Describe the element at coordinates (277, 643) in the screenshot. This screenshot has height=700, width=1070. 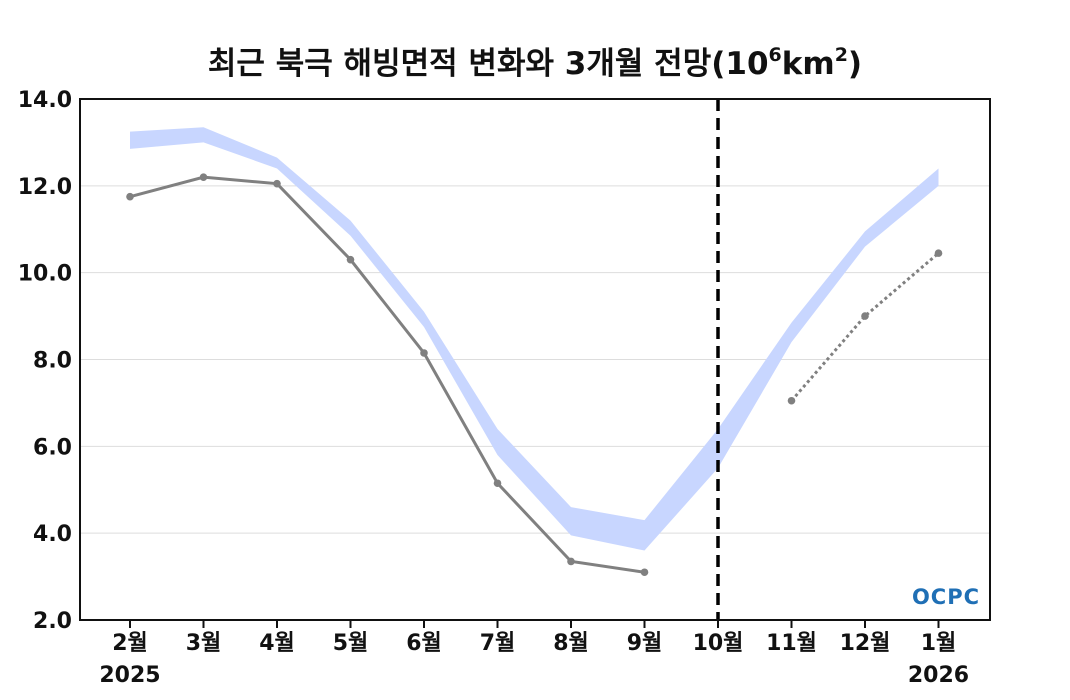
I see `x-tick-label: 4월` at that location.